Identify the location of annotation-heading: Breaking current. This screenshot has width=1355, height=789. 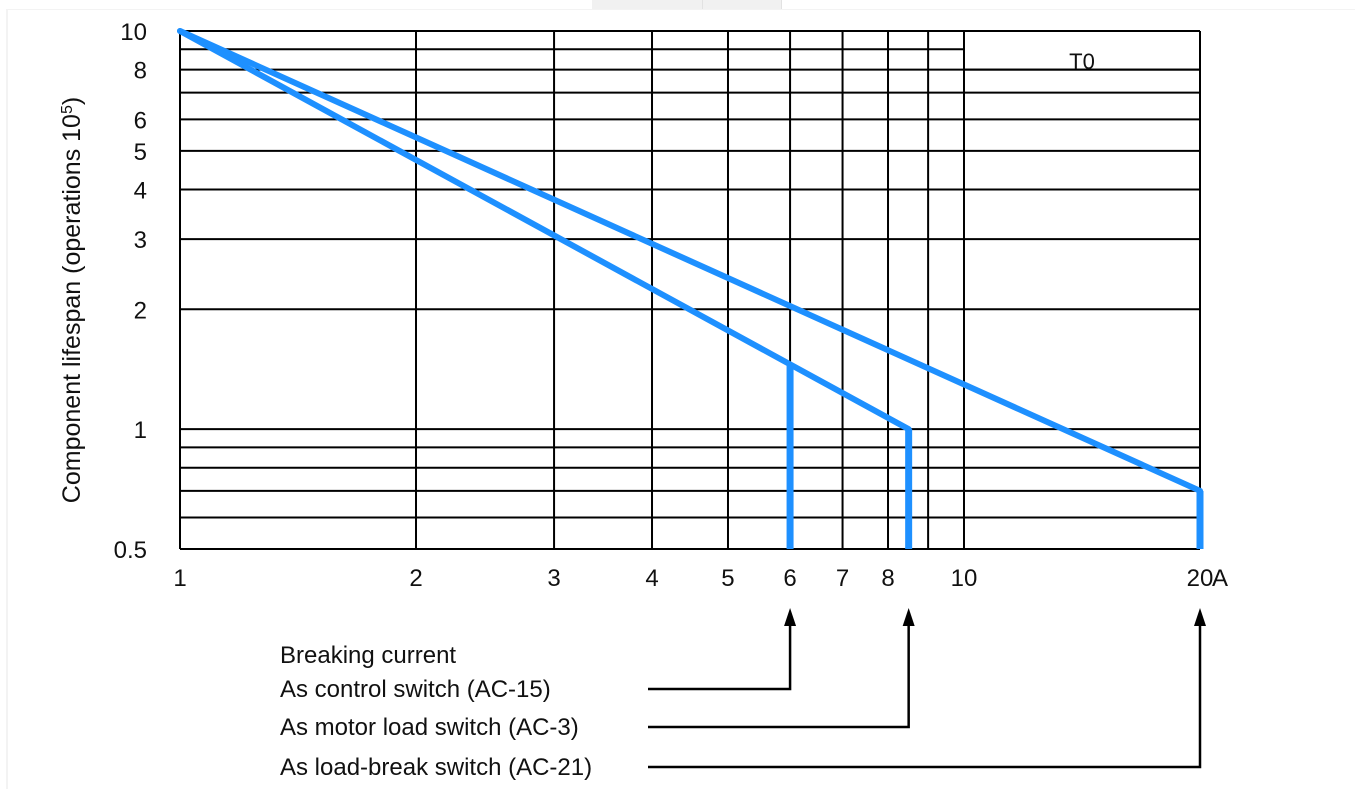
(368, 655).